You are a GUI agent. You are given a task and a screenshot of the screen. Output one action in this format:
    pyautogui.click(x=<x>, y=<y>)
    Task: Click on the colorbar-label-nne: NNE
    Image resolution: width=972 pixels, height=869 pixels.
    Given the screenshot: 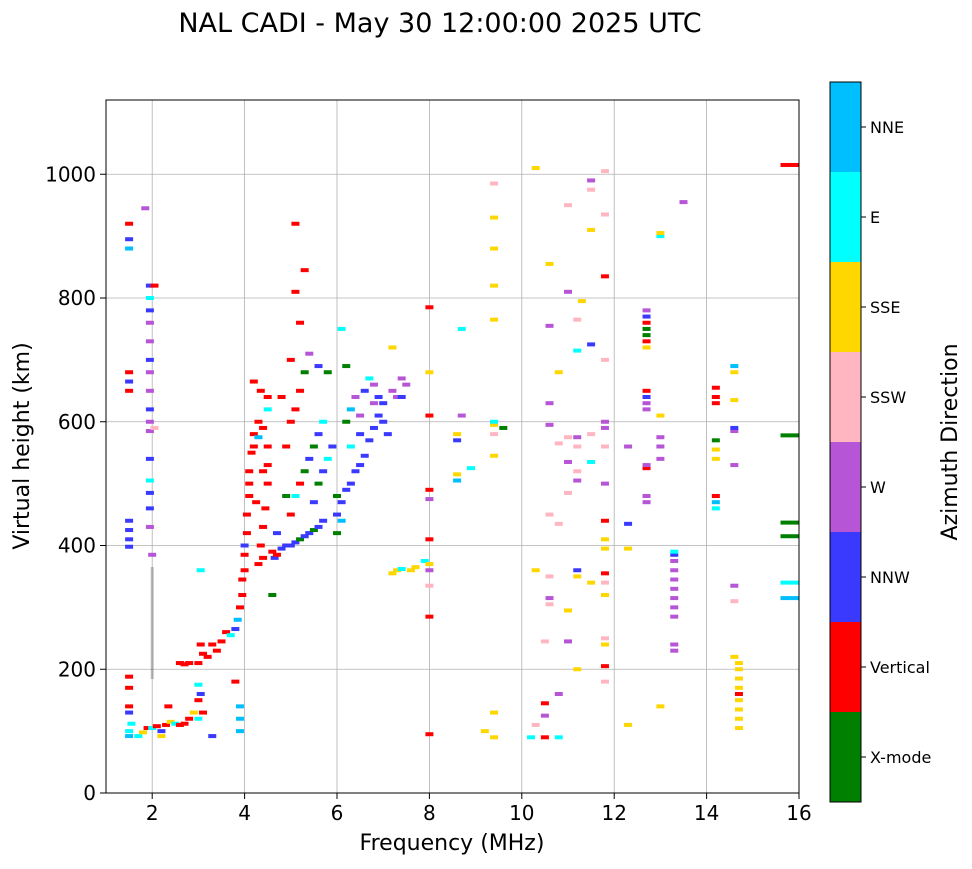 What is the action you would take?
    pyautogui.click(x=887, y=127)
    